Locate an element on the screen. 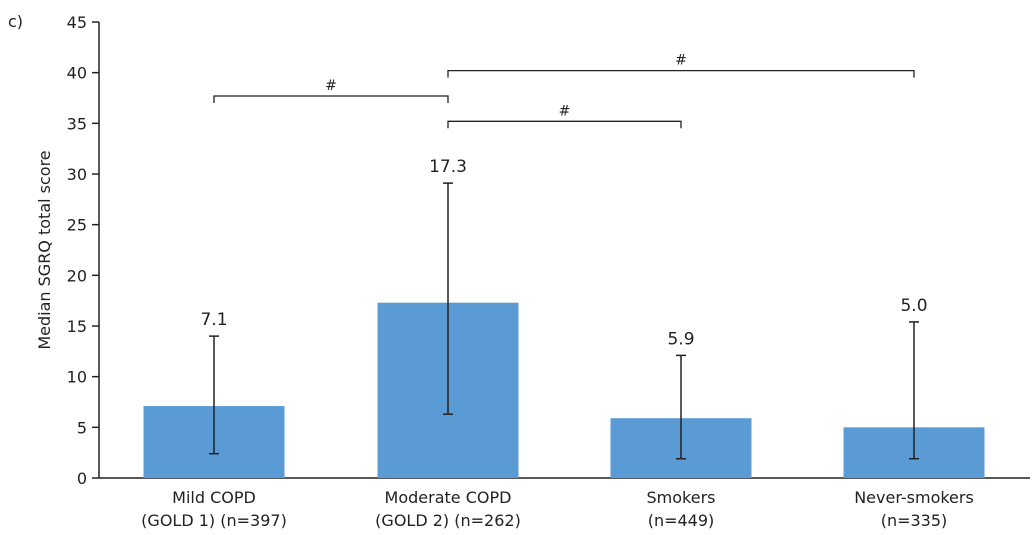 The height and width of the screenshot is (535, 1034). y-tick-label: 25 is located at coordinates (77, 225).